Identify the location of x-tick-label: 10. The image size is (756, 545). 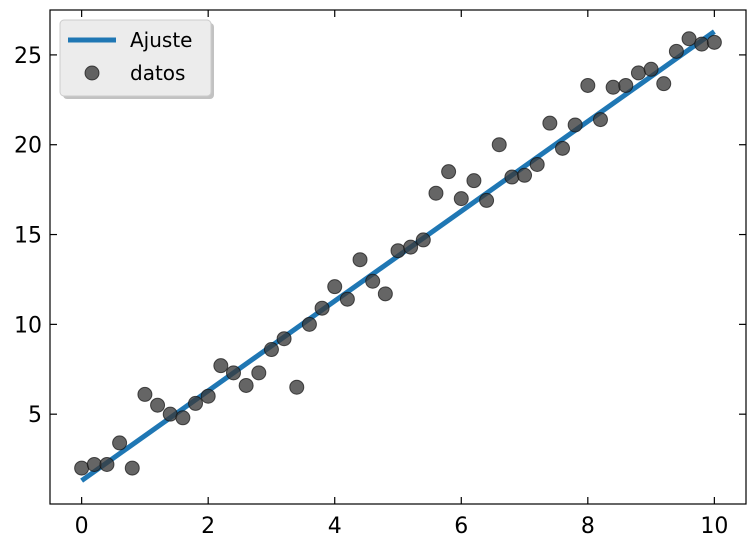
(714, 526).